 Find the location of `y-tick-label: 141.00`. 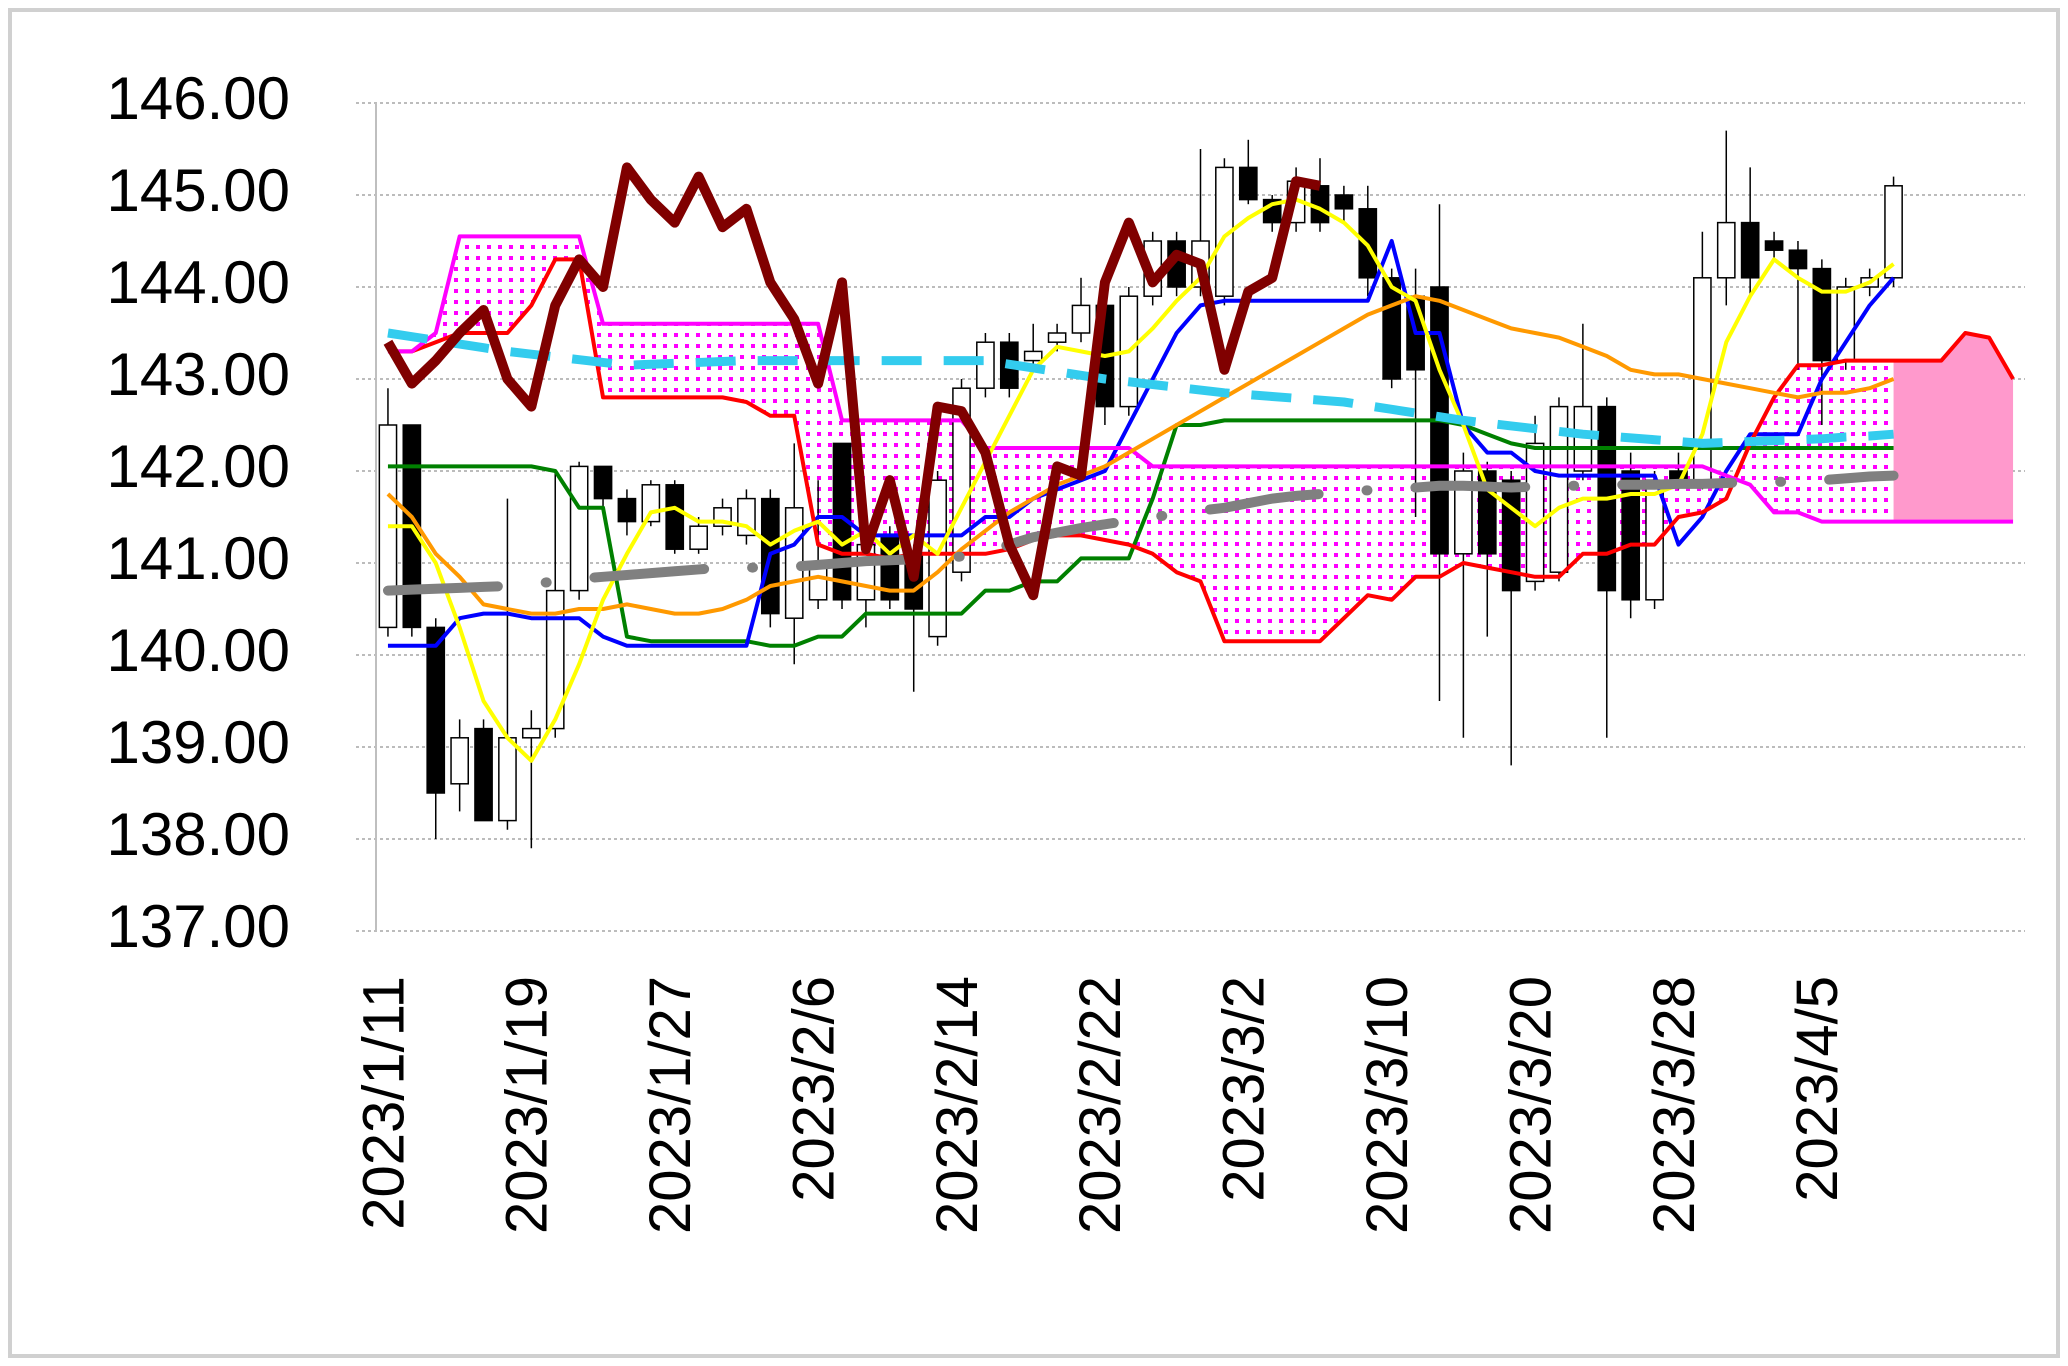

y-tick-label: 141.00 is located at coordinates (198, 558).